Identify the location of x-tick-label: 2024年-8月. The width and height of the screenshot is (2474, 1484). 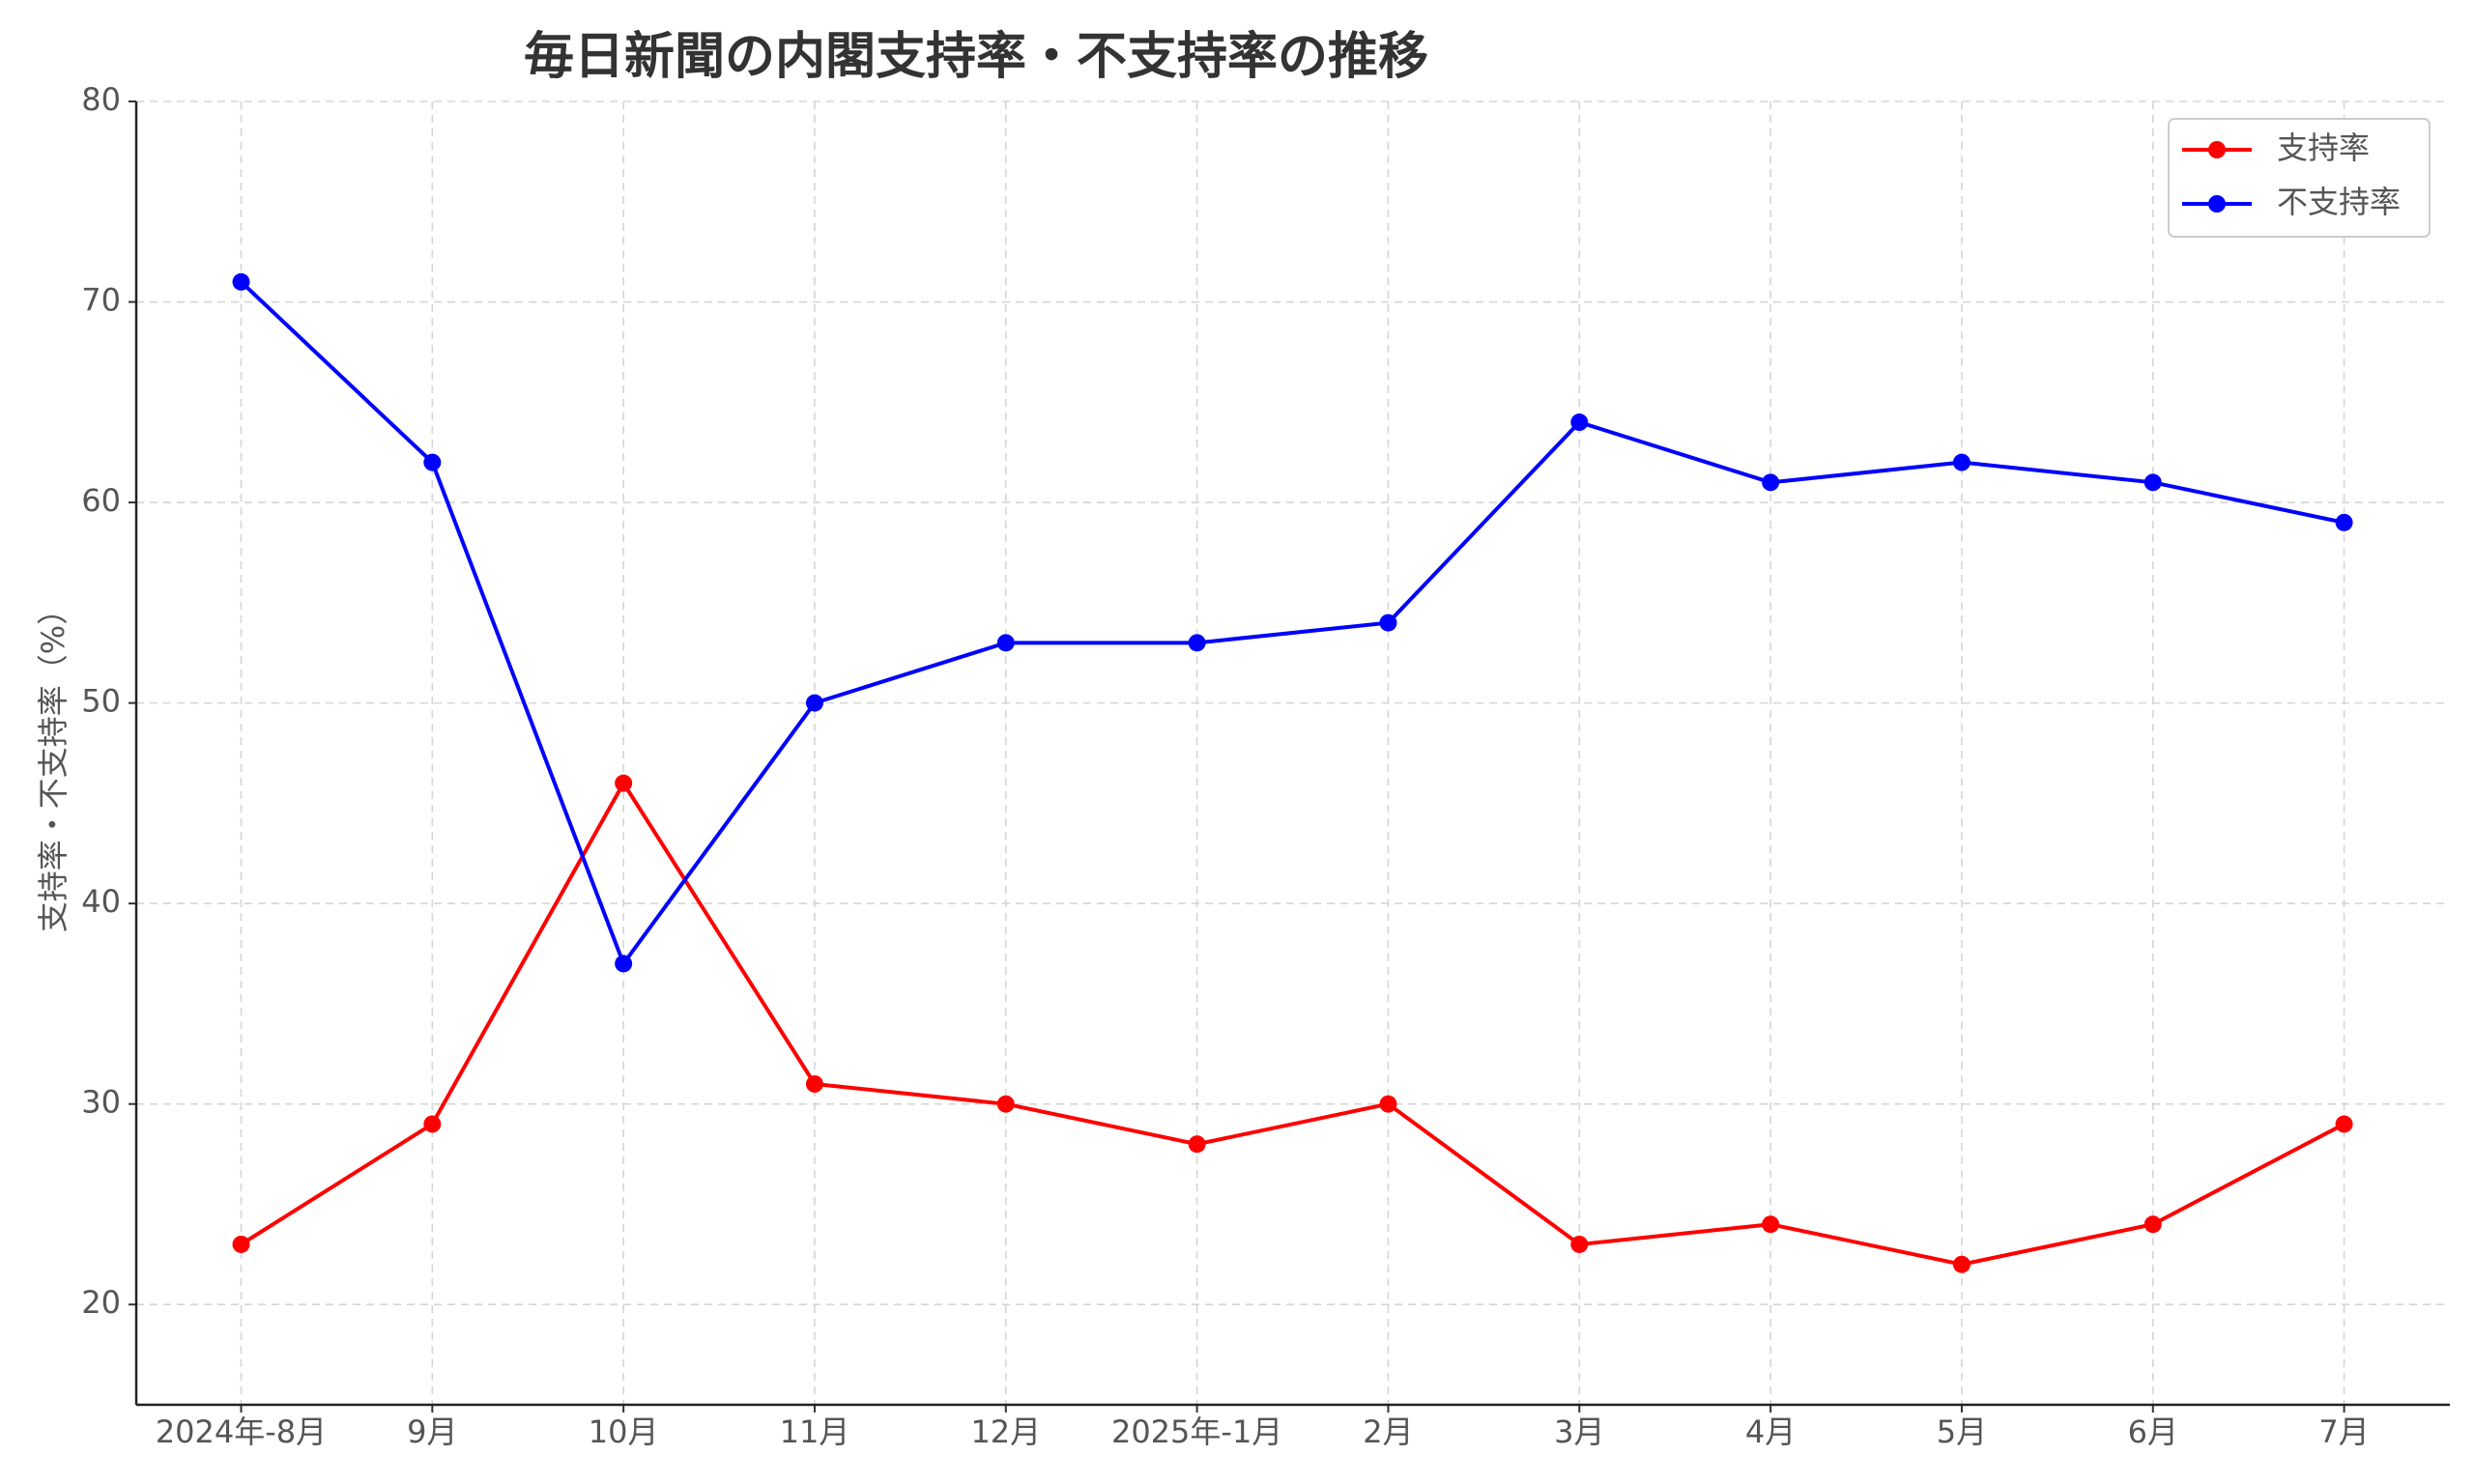
(242, 1432).